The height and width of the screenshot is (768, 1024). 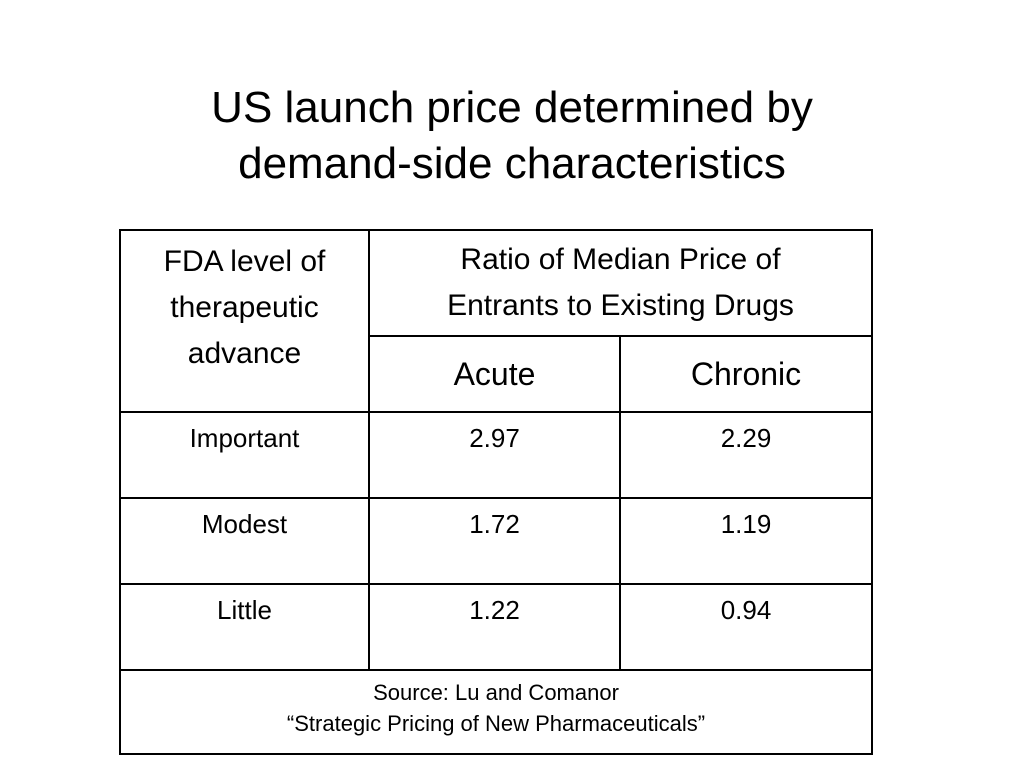 I want to click on table-row: Little 1.22 0.94, so click(x=496, y=627).